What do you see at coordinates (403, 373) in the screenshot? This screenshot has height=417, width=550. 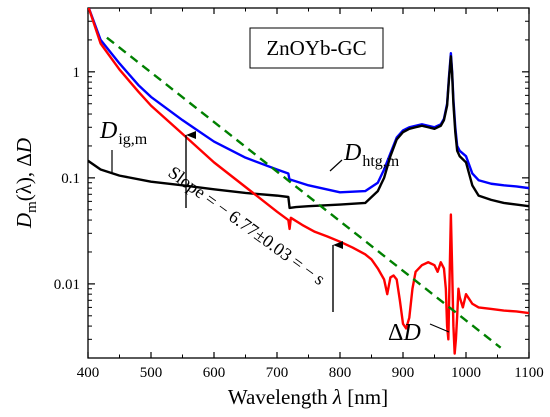 I see `x-tick-label: 900` at bounding box center [403, 373].